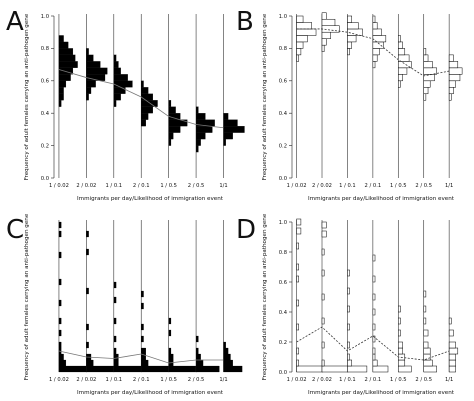  Describe the element at coordinates (245, 22) in the screenshot. I see `panel-letter: B` at that location.